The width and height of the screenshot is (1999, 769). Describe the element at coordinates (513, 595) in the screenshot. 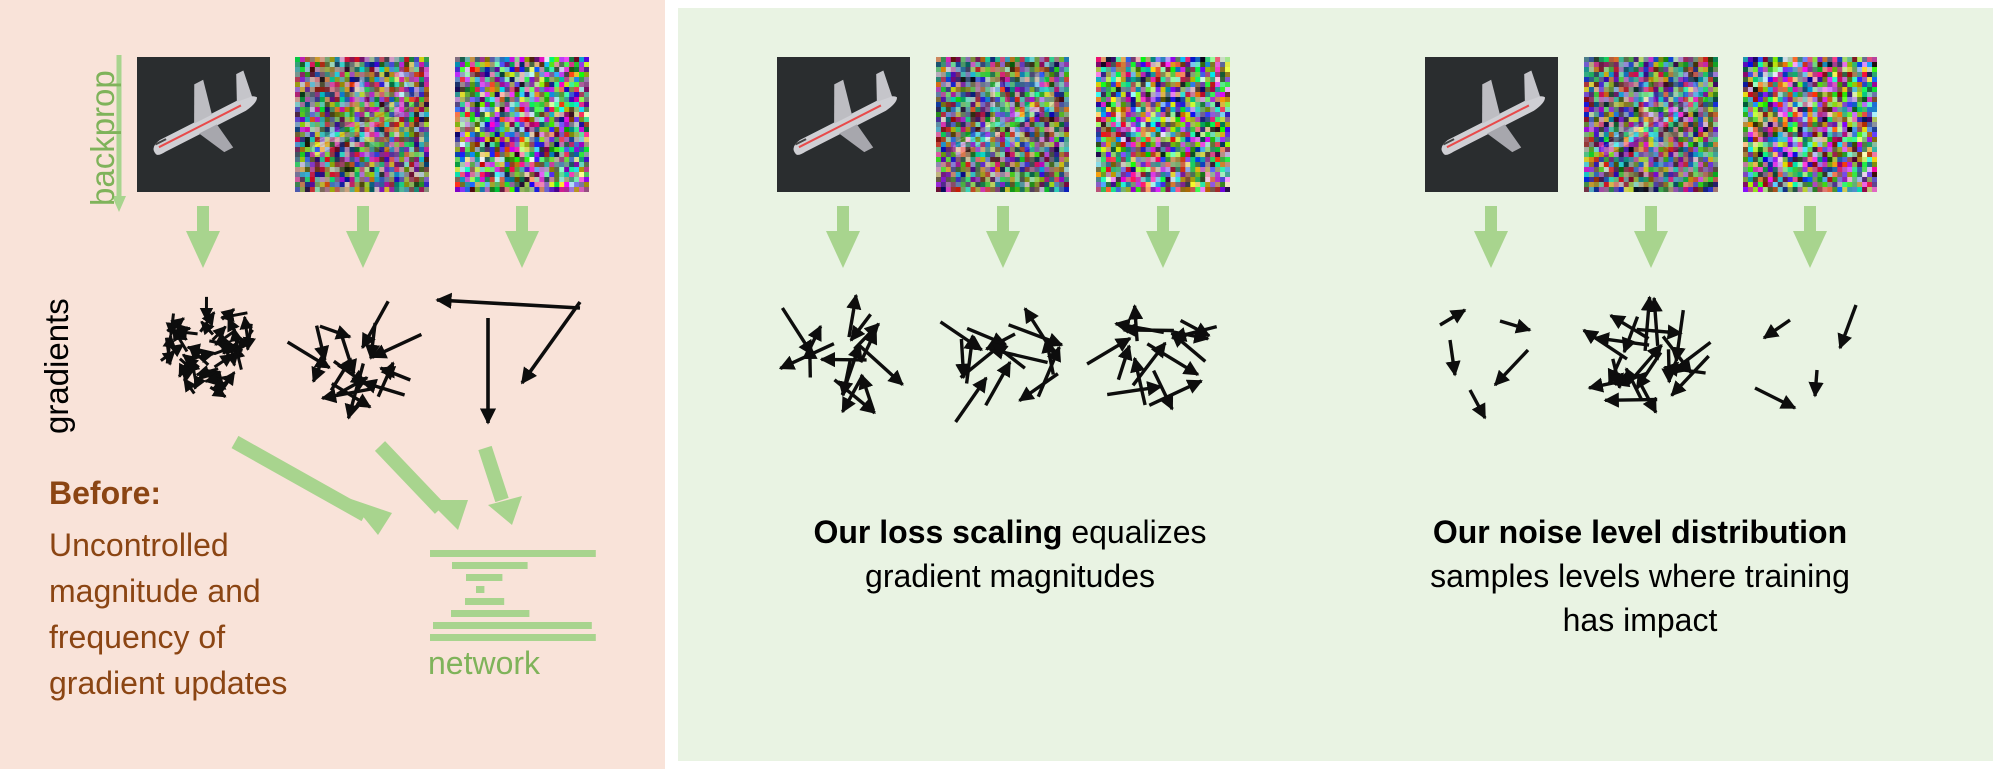

I see `network-icon` at that location.